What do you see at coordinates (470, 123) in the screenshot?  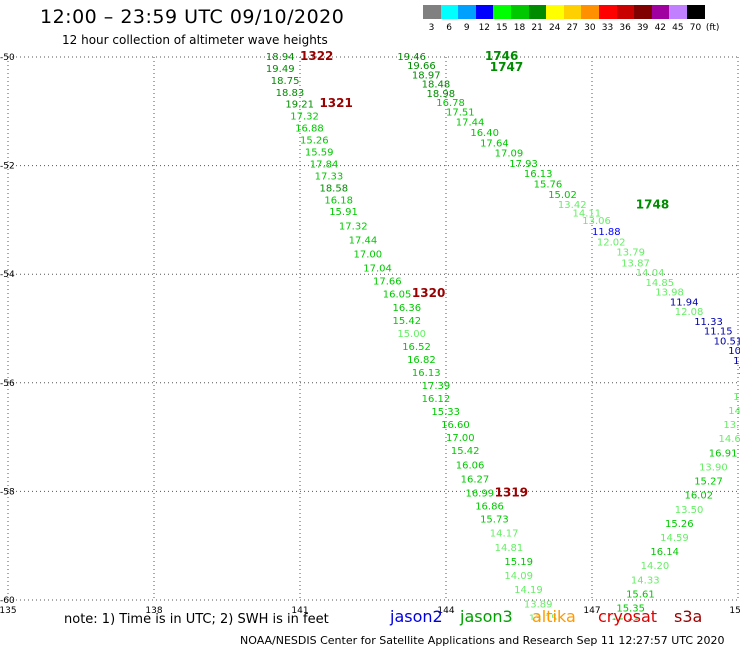 I see `data-point-label: 17.44` at bounding box center [470, 123].